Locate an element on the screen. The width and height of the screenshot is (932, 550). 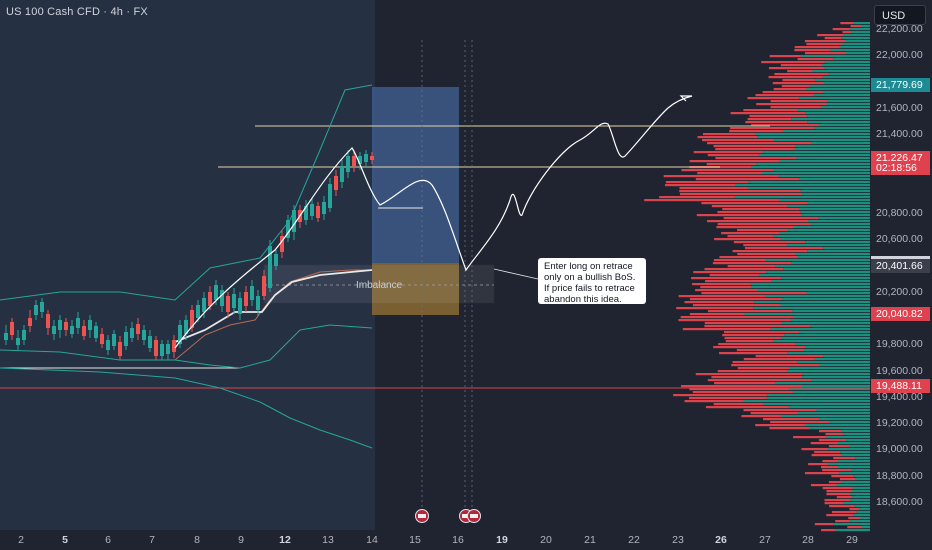
price-axis-label: 22,200.00 is located at coordinates (899, 29).